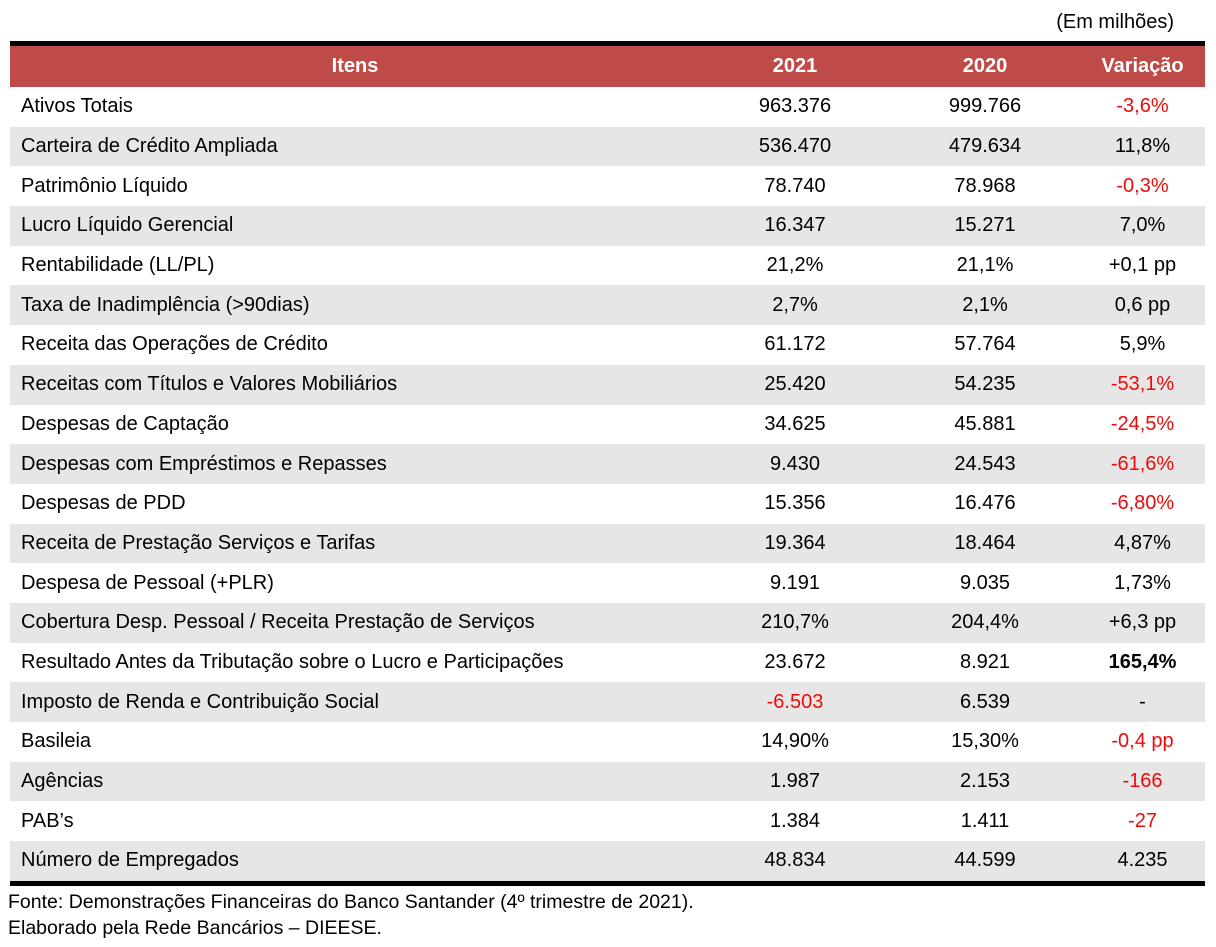 The height and width of the screenshot is (947, 1216). Describe the element at coordinates (985, 265) in the screenshot. I see `value-2020-cell: 21,1%` at that location.